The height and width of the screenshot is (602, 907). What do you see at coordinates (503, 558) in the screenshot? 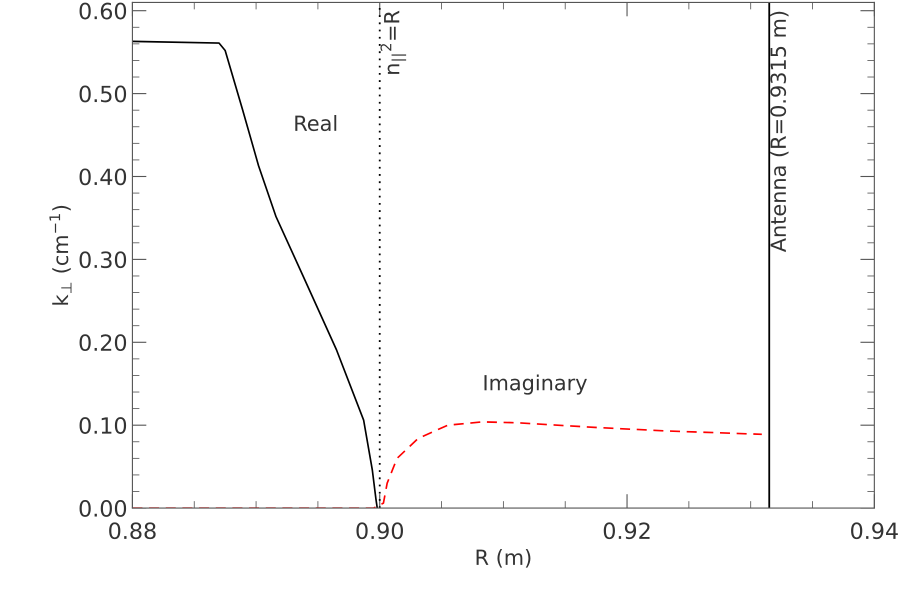
I see `x-axis-title: R (m)` at bounding box center [503, 558].